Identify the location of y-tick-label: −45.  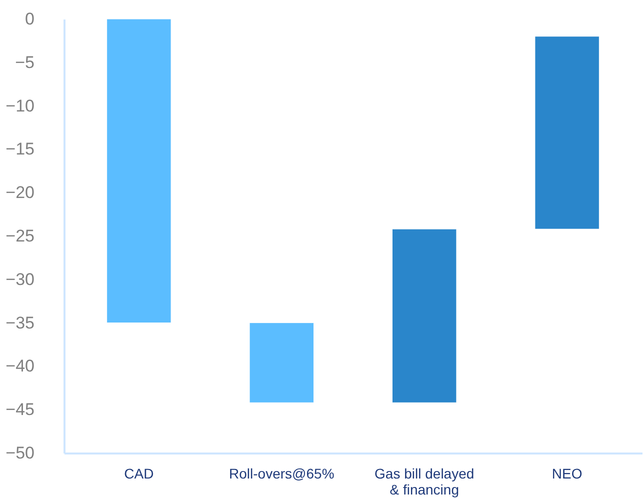
(20, 410).